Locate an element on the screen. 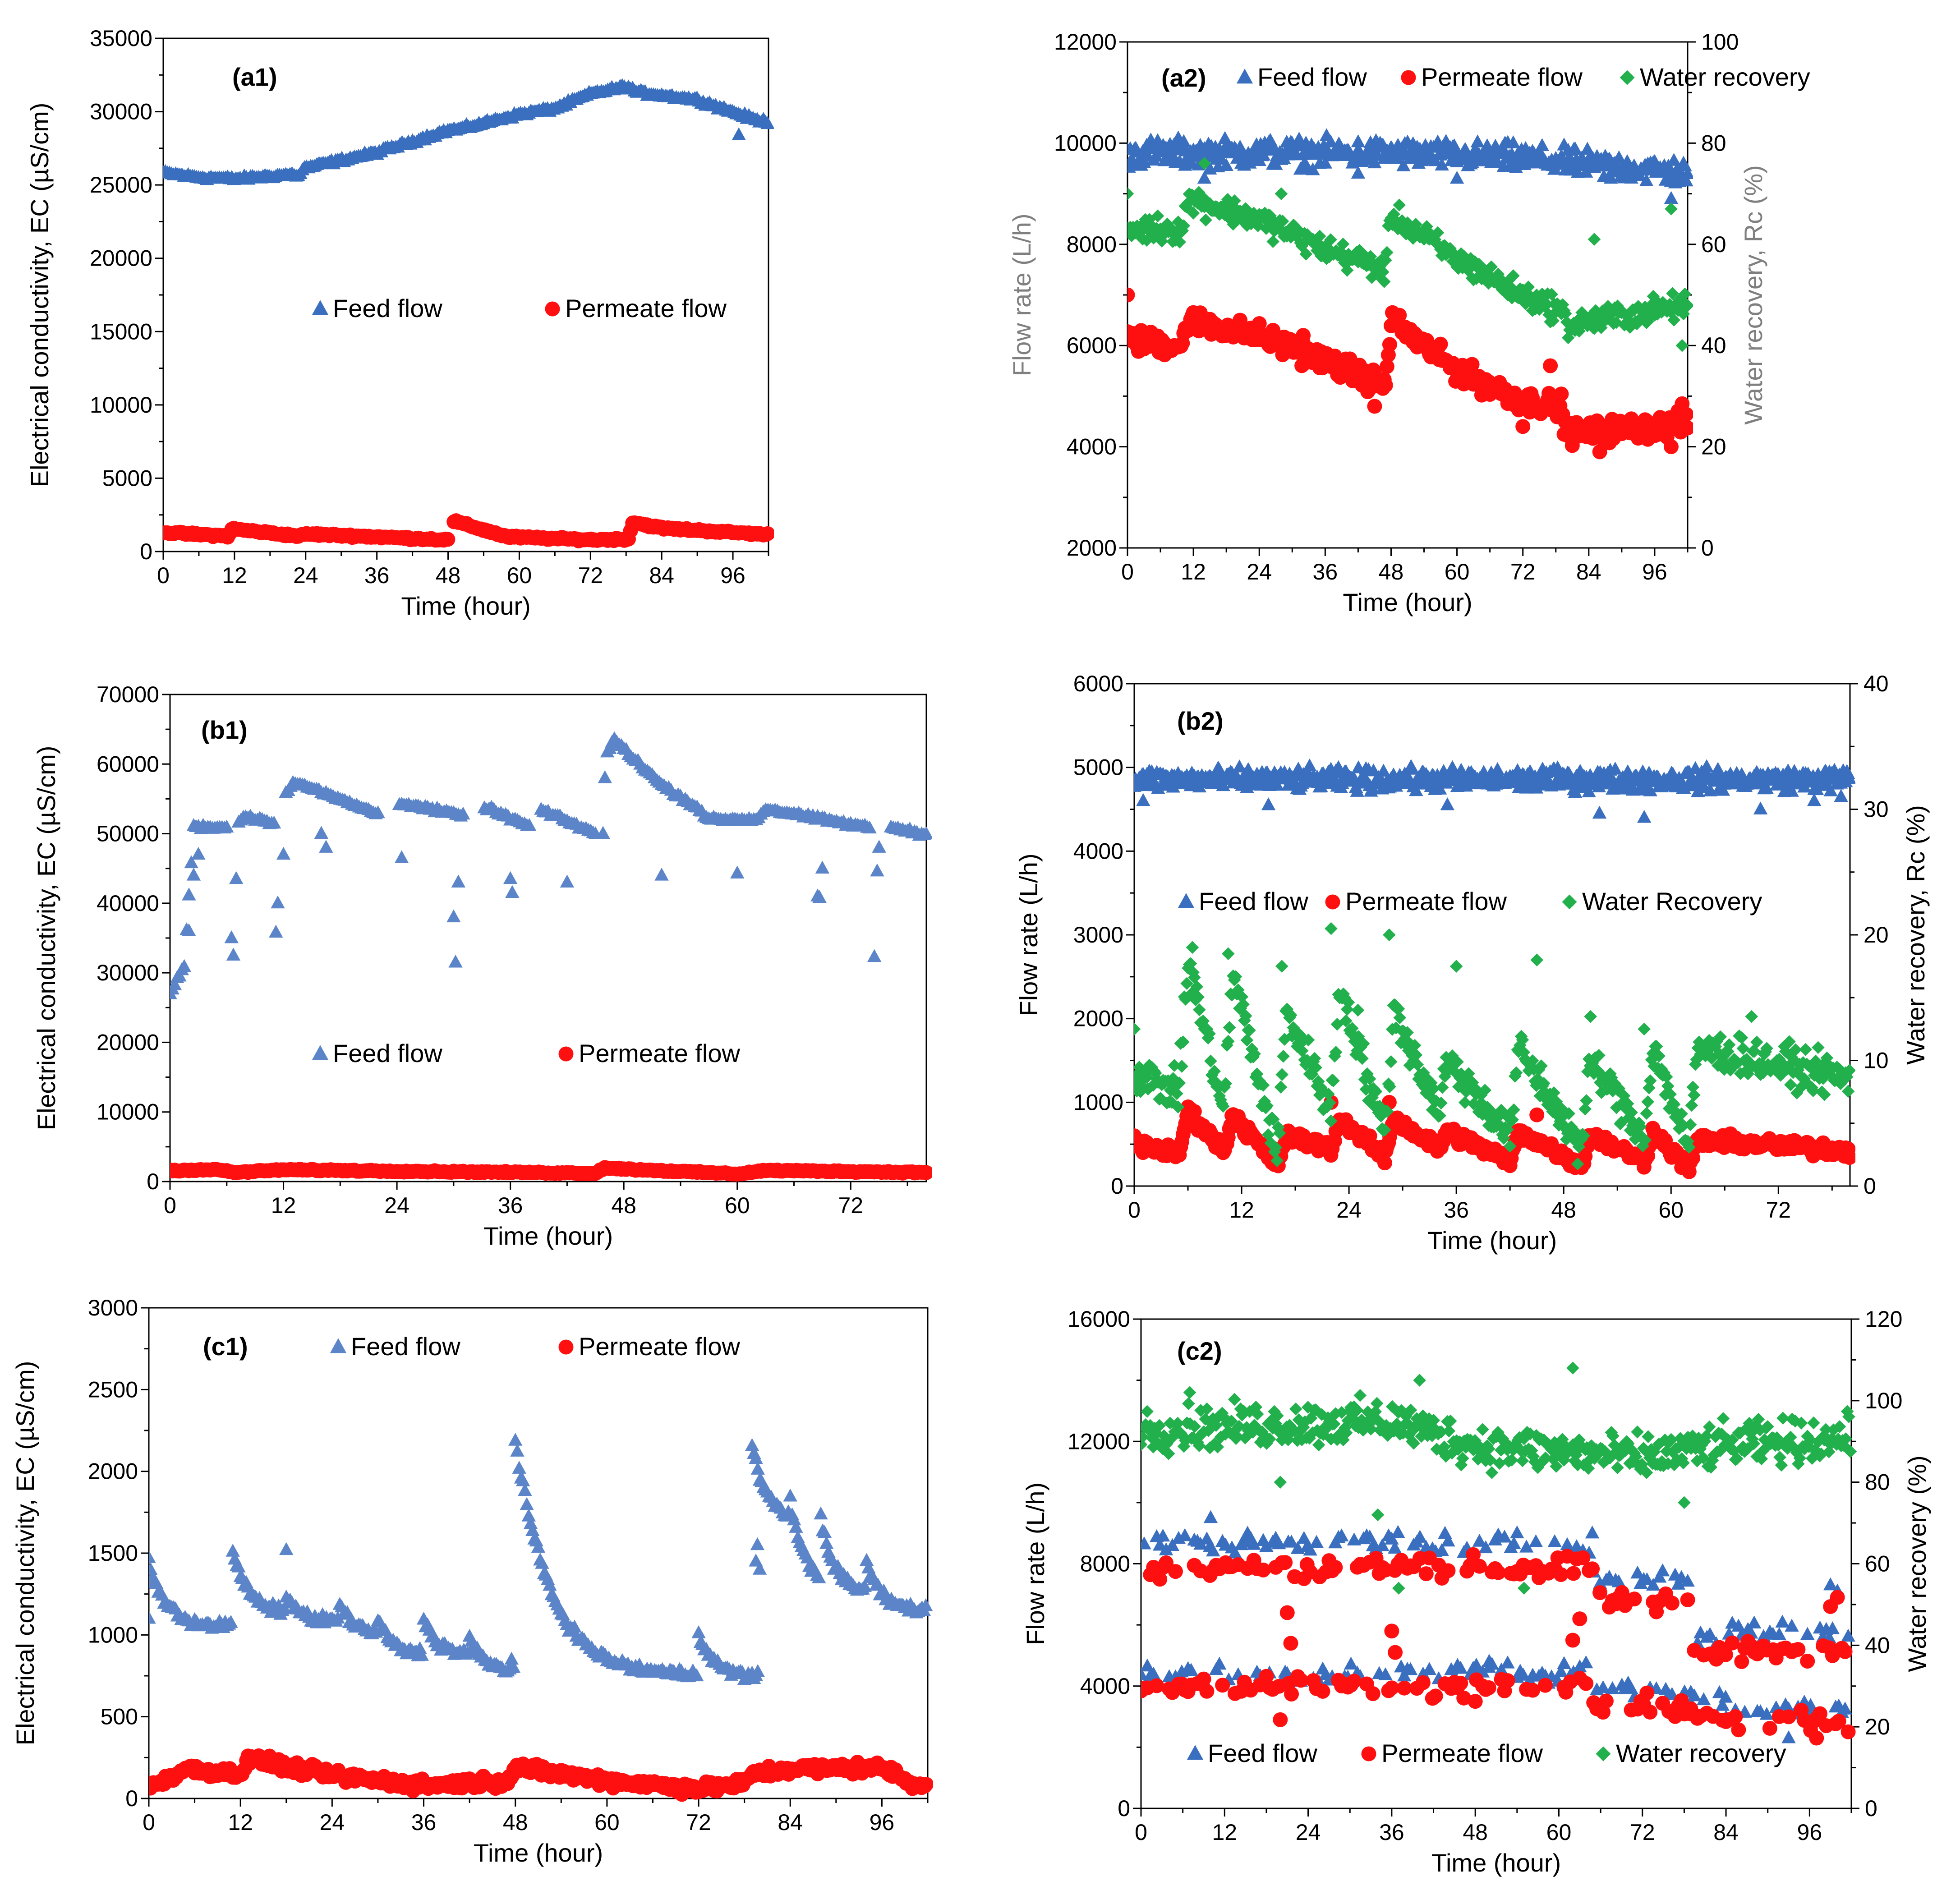 The width and height of the screenshot is (1951, 1904). x-tick-label: 60 is located at coordinates (737, 1205).